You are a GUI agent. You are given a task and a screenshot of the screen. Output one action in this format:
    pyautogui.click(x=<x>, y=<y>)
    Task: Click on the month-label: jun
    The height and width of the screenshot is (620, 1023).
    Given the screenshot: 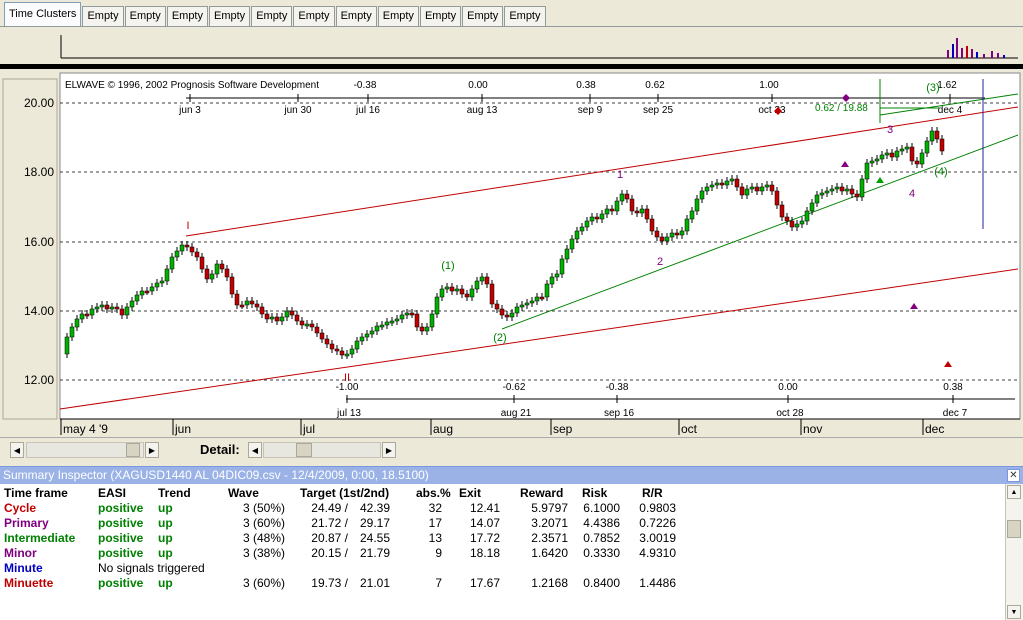 What is the action you would take?
    pyautogui.click(x=182, y=429)
    